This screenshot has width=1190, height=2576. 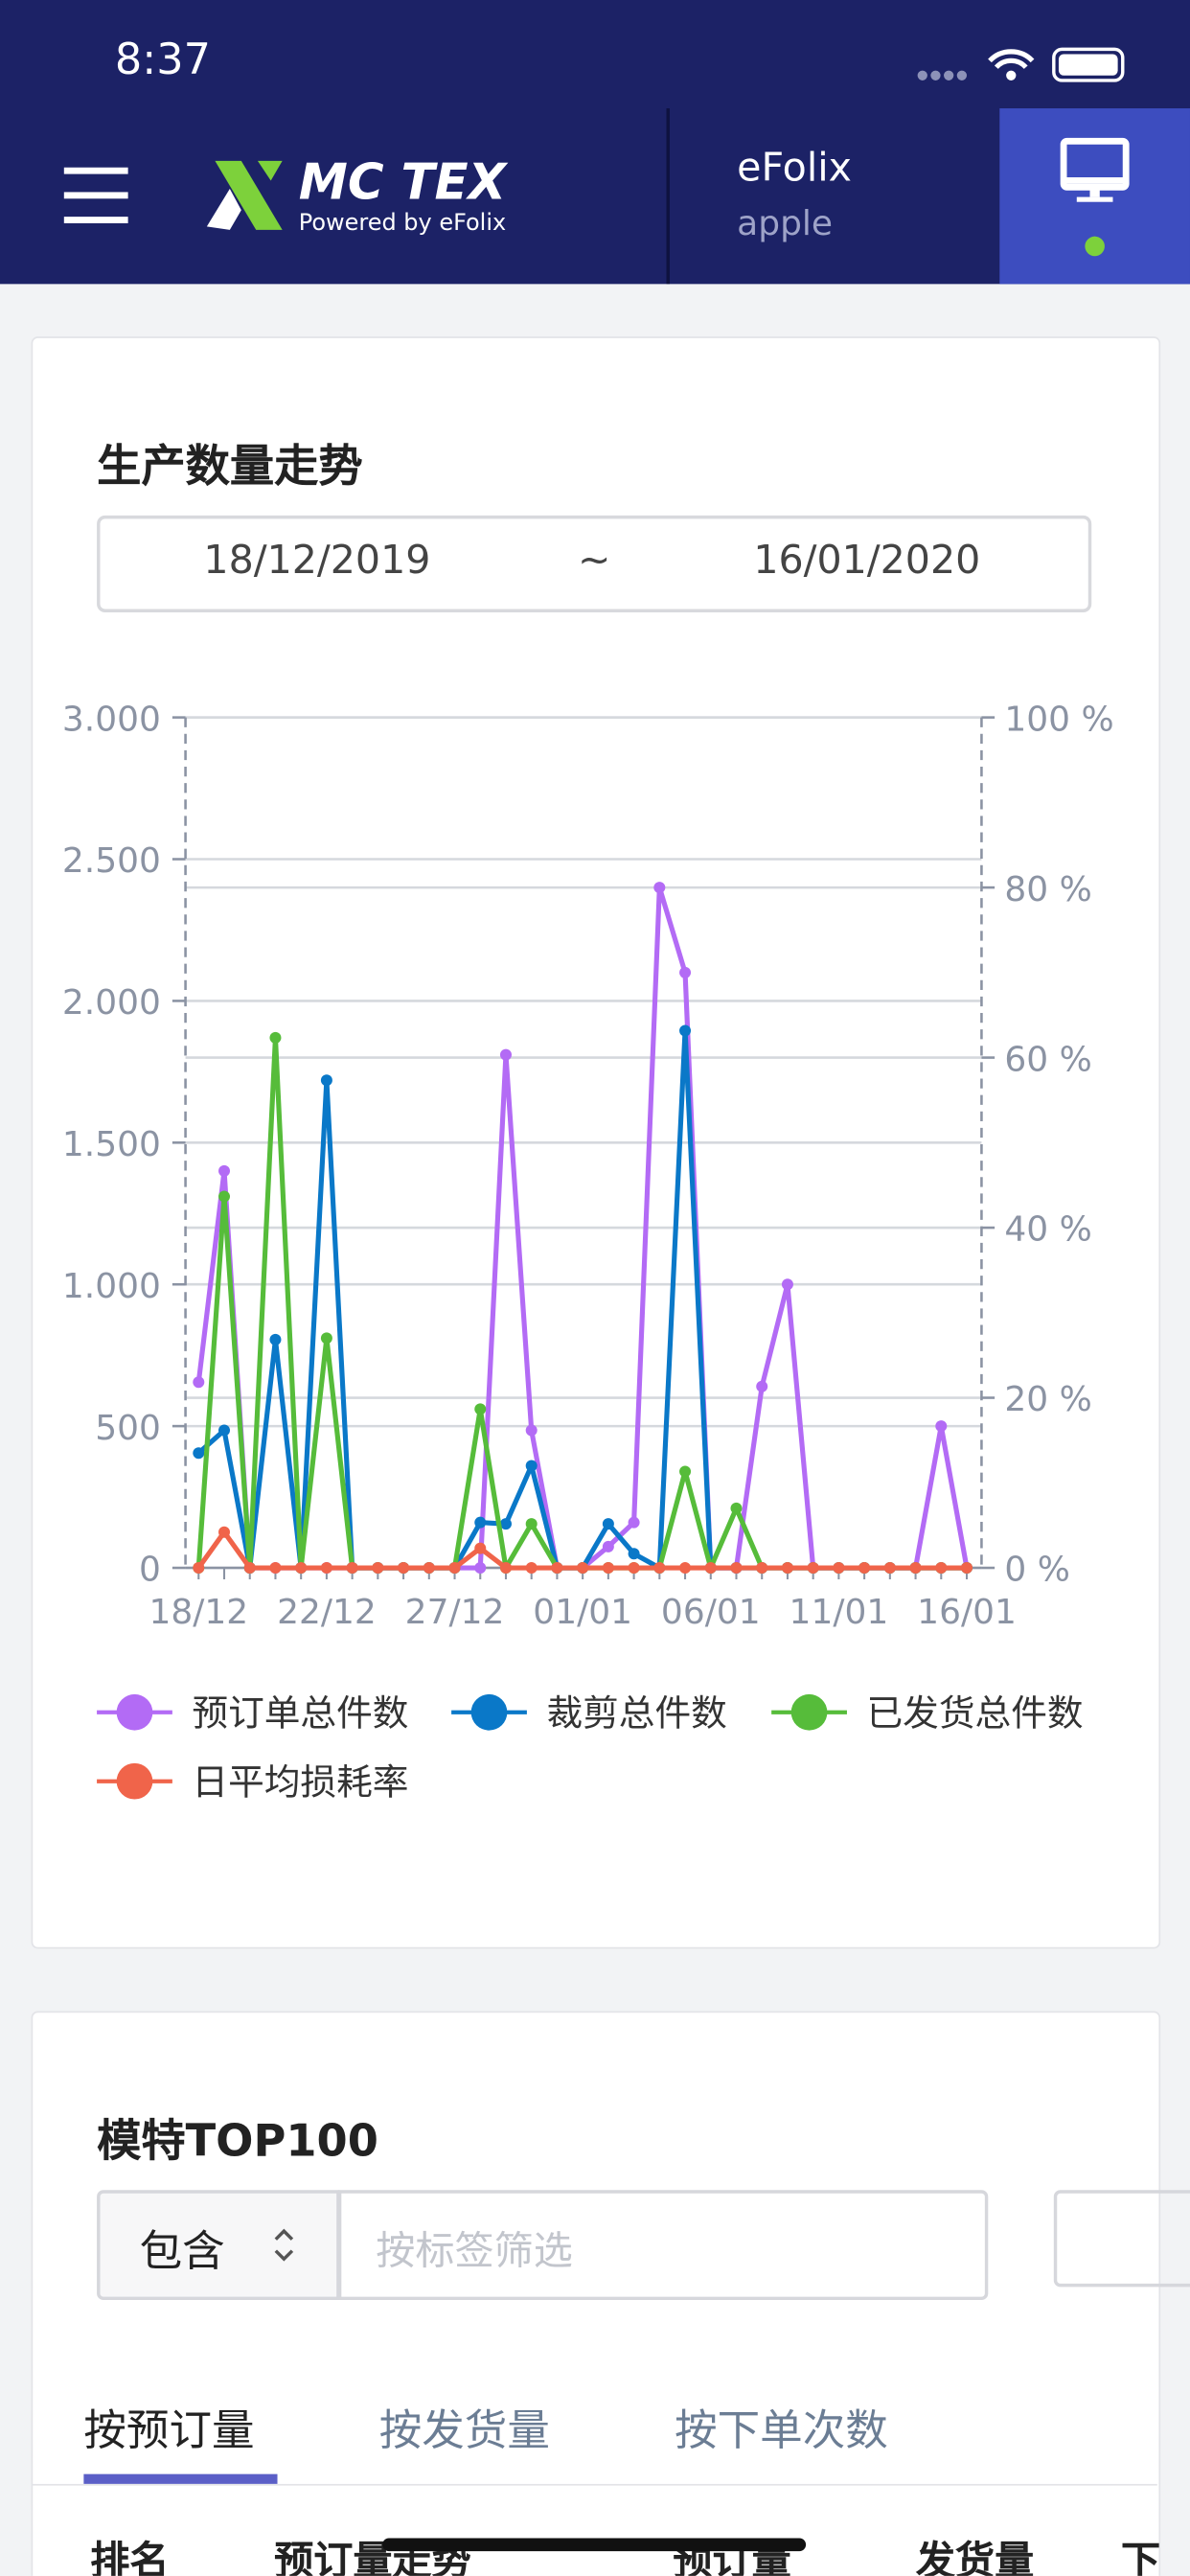 I want to click on x-tick-label: 16/01, so click(x=967, y=1612).